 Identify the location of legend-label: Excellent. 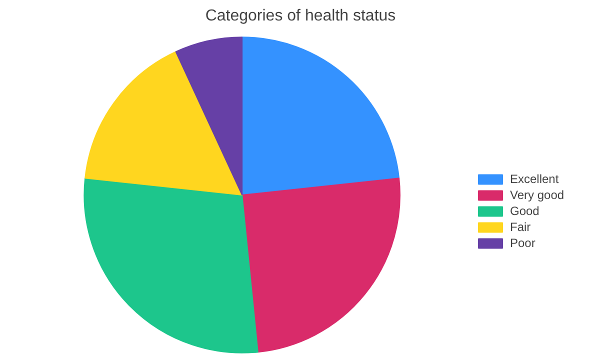
(534, 179).